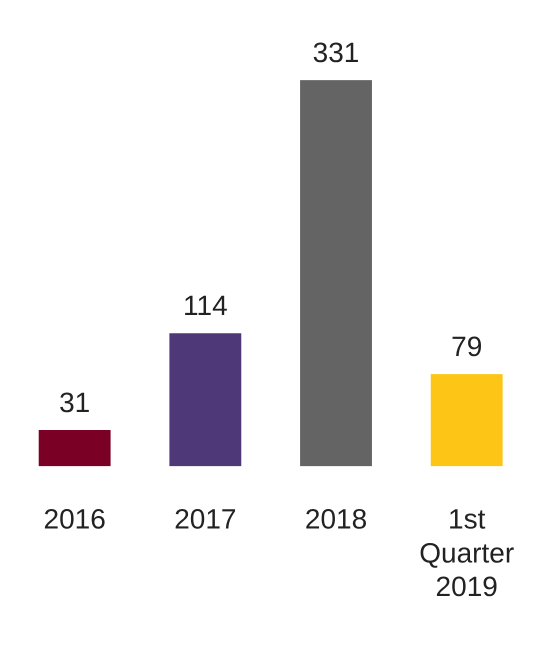  Describe the element at coordinates (336, 52) in the screenshot. I see `data-label: 331` at that location.